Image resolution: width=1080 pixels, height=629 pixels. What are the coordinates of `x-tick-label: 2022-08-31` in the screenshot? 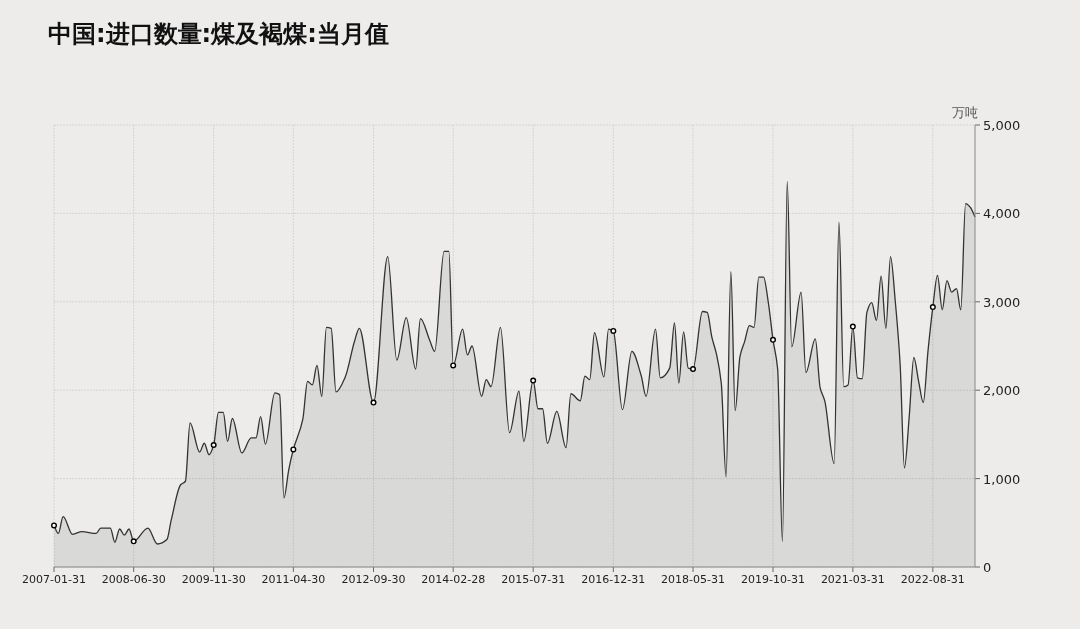 It's located at (932, 579).